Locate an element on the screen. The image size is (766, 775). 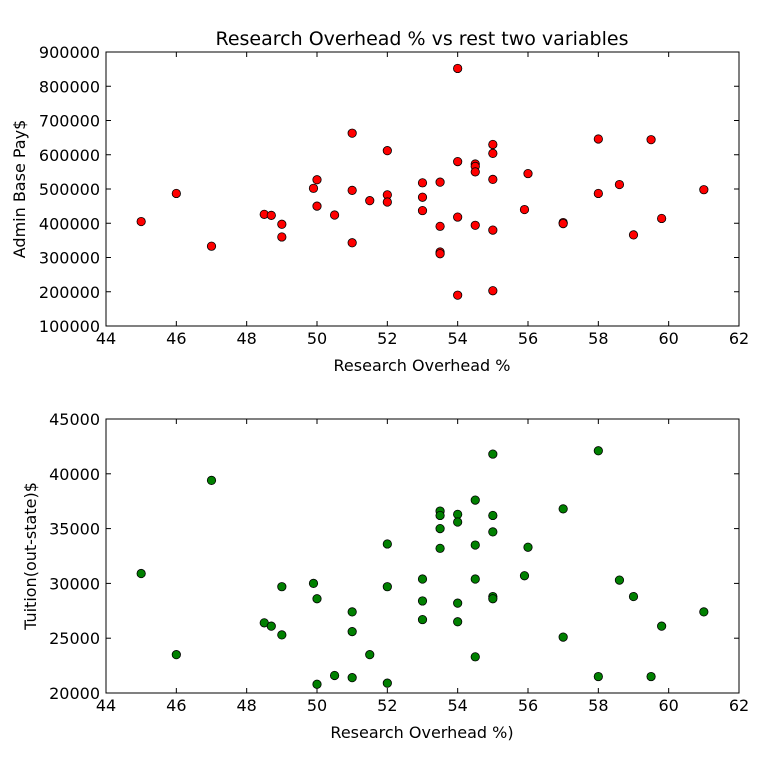
top-x-tick-label: 56 is located at coordinates (528, 338).